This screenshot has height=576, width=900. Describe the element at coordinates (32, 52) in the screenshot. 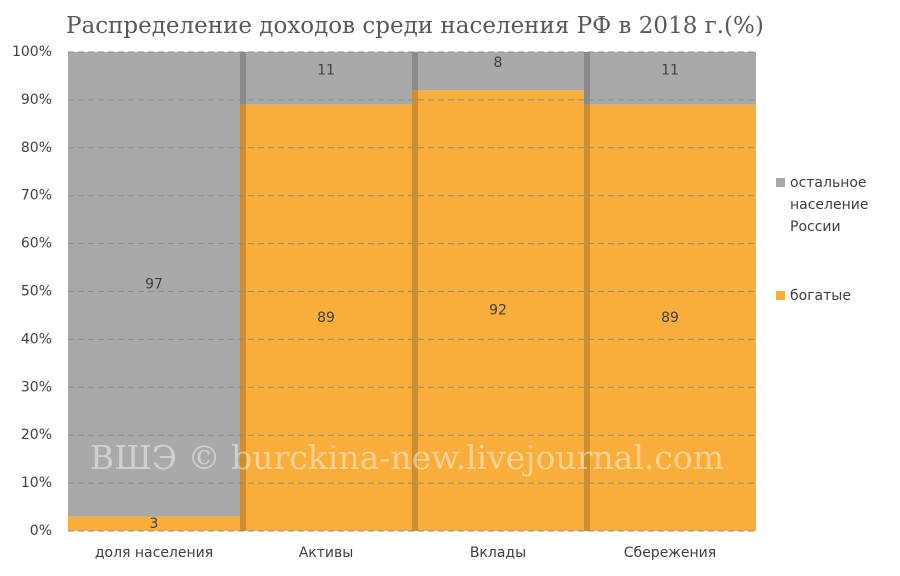

I see `y-tick-label: 100%` at that location.